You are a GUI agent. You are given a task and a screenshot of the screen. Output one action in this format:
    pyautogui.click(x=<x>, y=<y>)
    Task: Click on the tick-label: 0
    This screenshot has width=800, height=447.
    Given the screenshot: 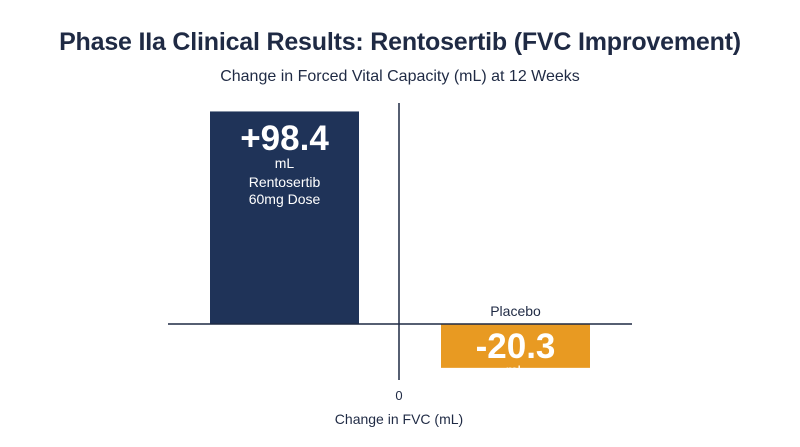 What is the action you would take?
    pyautogui.click(x=398, y=395)
    